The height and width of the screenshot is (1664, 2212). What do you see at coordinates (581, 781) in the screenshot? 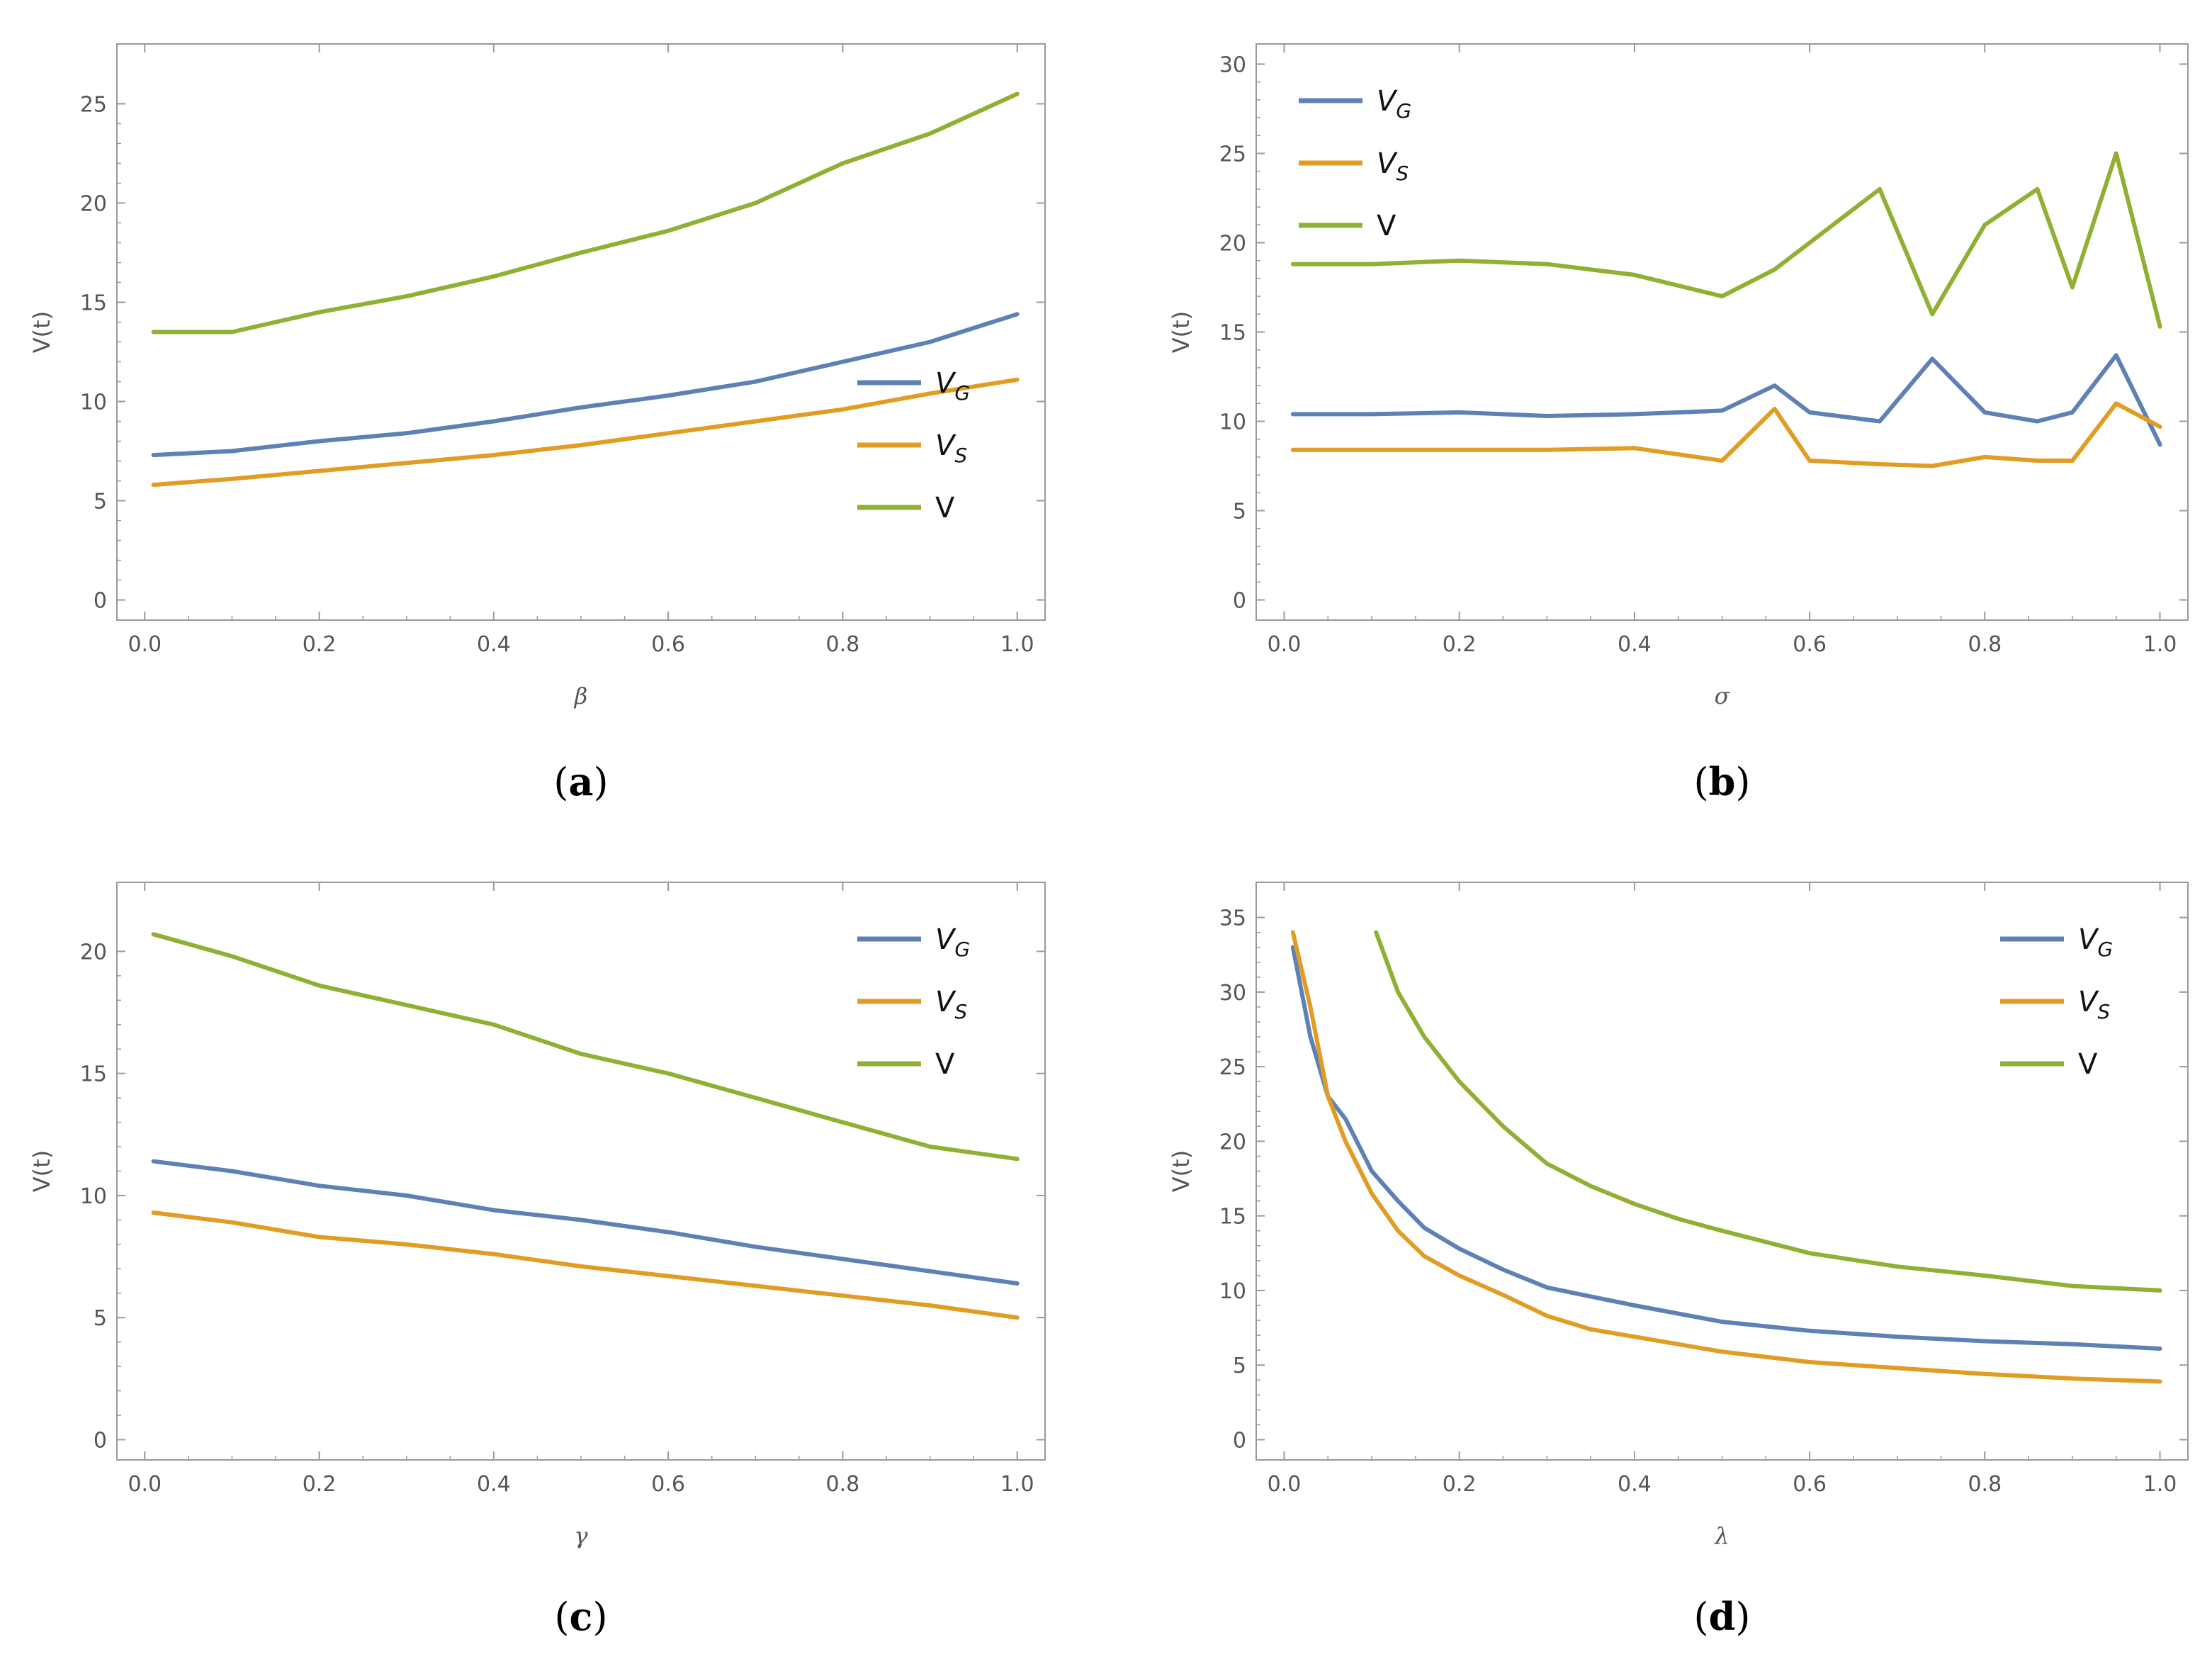
I see `caption-letter: a` at bounding box center [581, 781].